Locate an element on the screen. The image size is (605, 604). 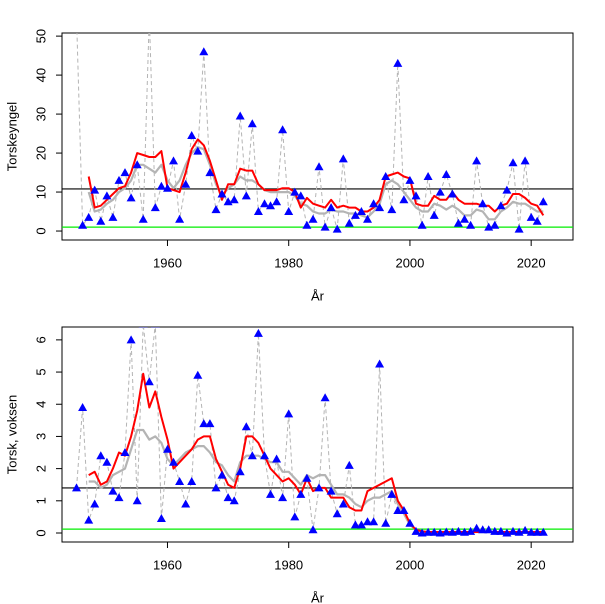
x-tick-label: 2000 is located at coordinates (409, 564).